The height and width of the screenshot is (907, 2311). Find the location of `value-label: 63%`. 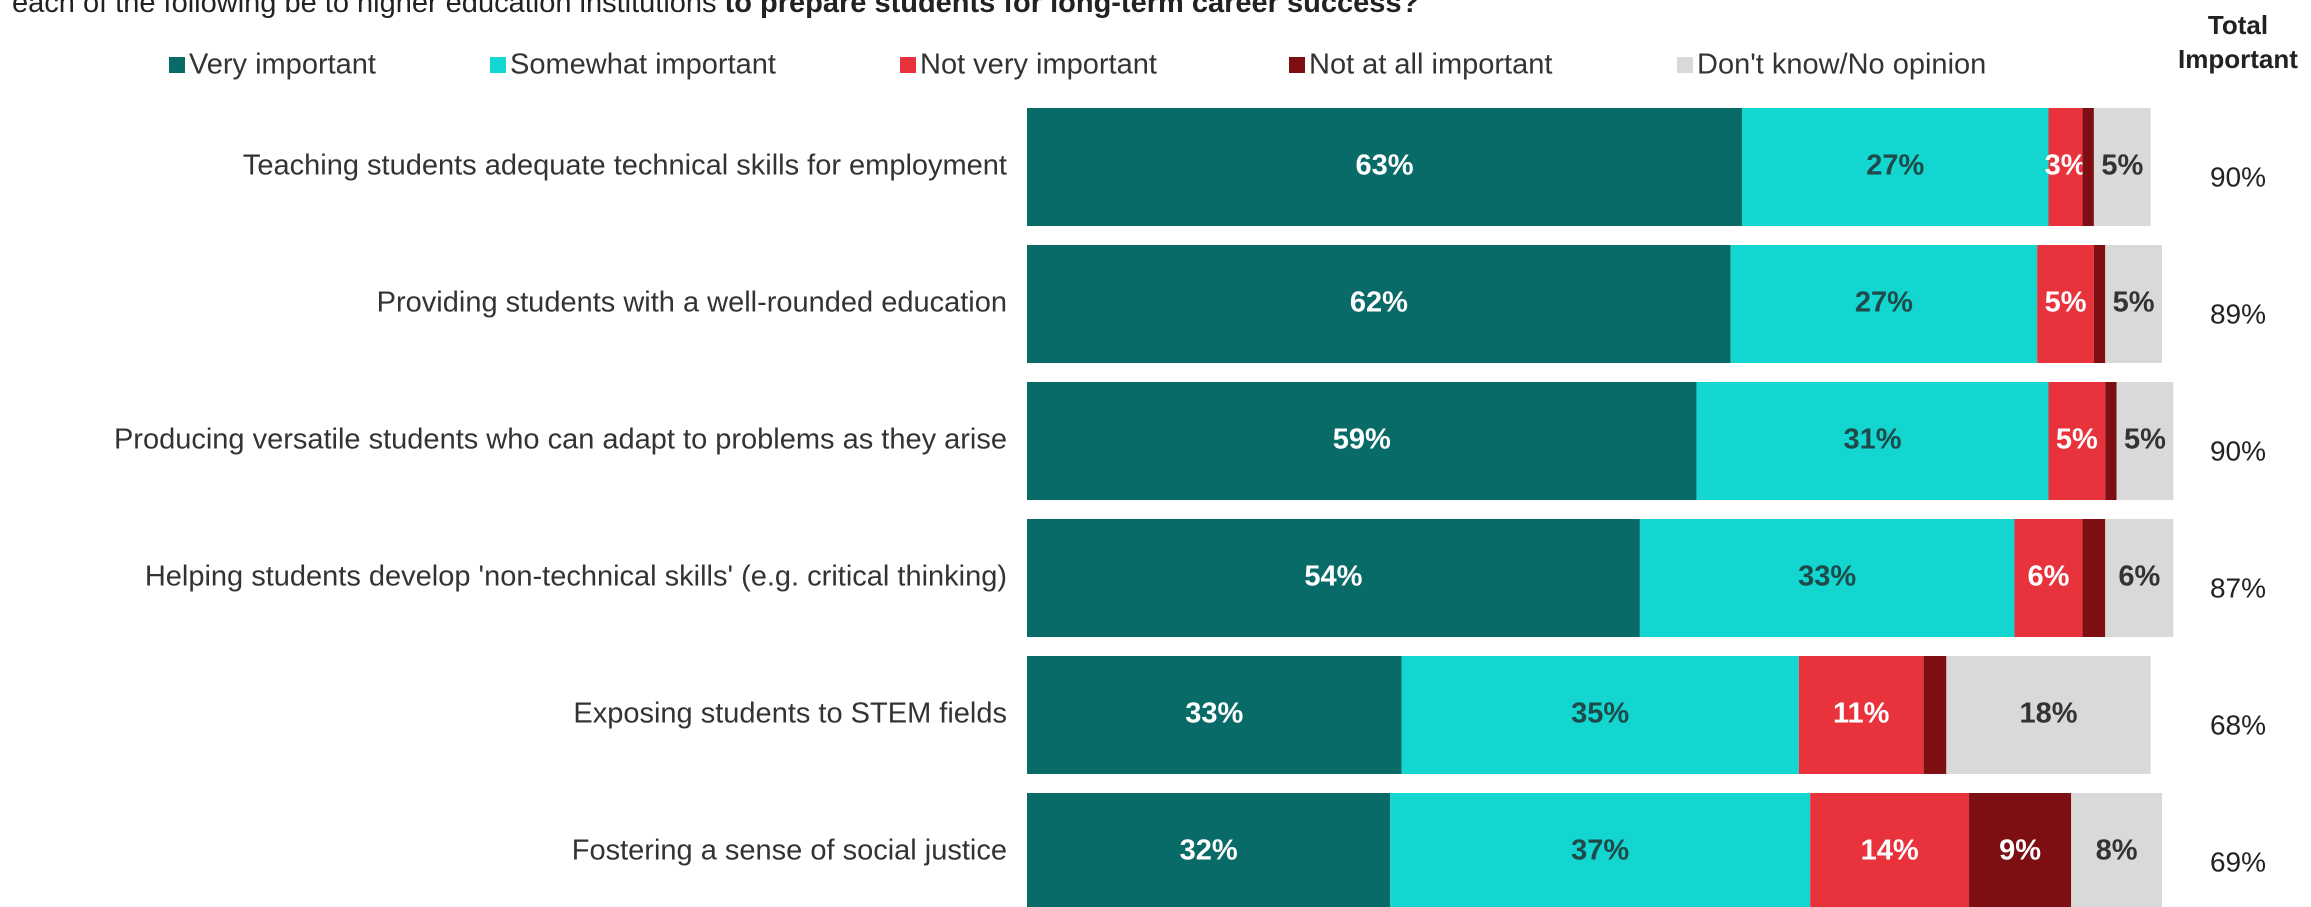

value-label: 63% is located at coordinates (1385, 166).